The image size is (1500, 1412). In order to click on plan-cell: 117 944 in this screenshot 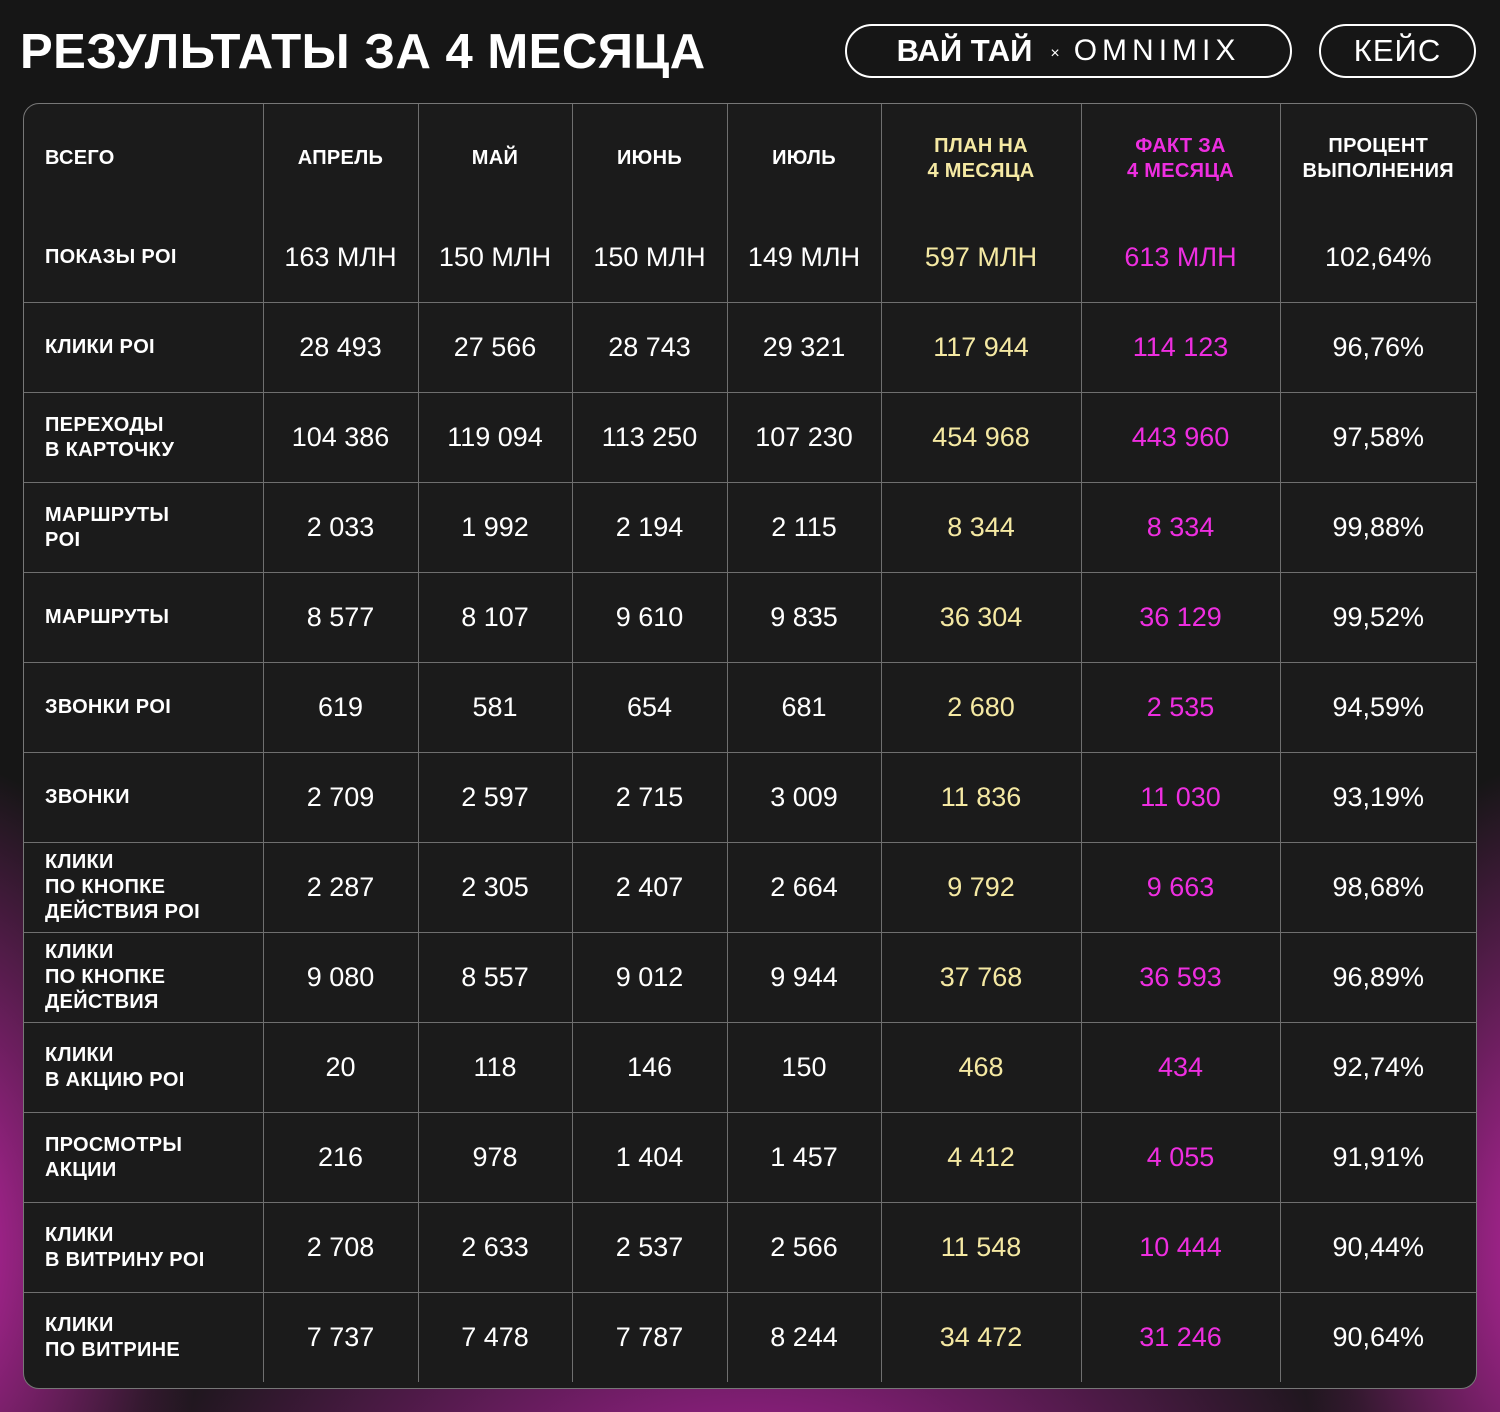, I will do `click(981, 347)`.